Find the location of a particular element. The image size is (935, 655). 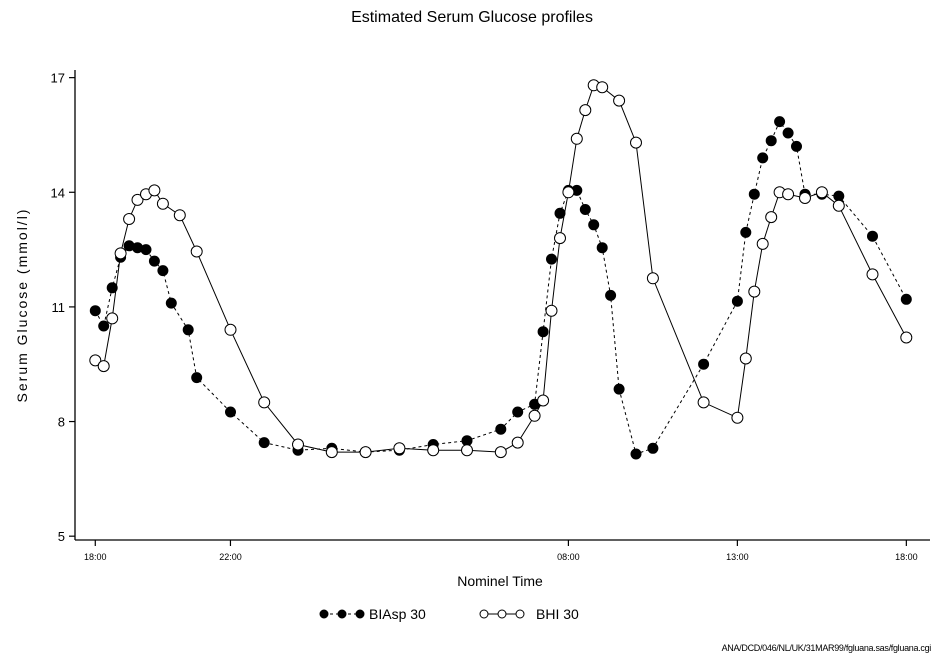

legend-symbol-biasp30 is located at coordinates (342, 614).